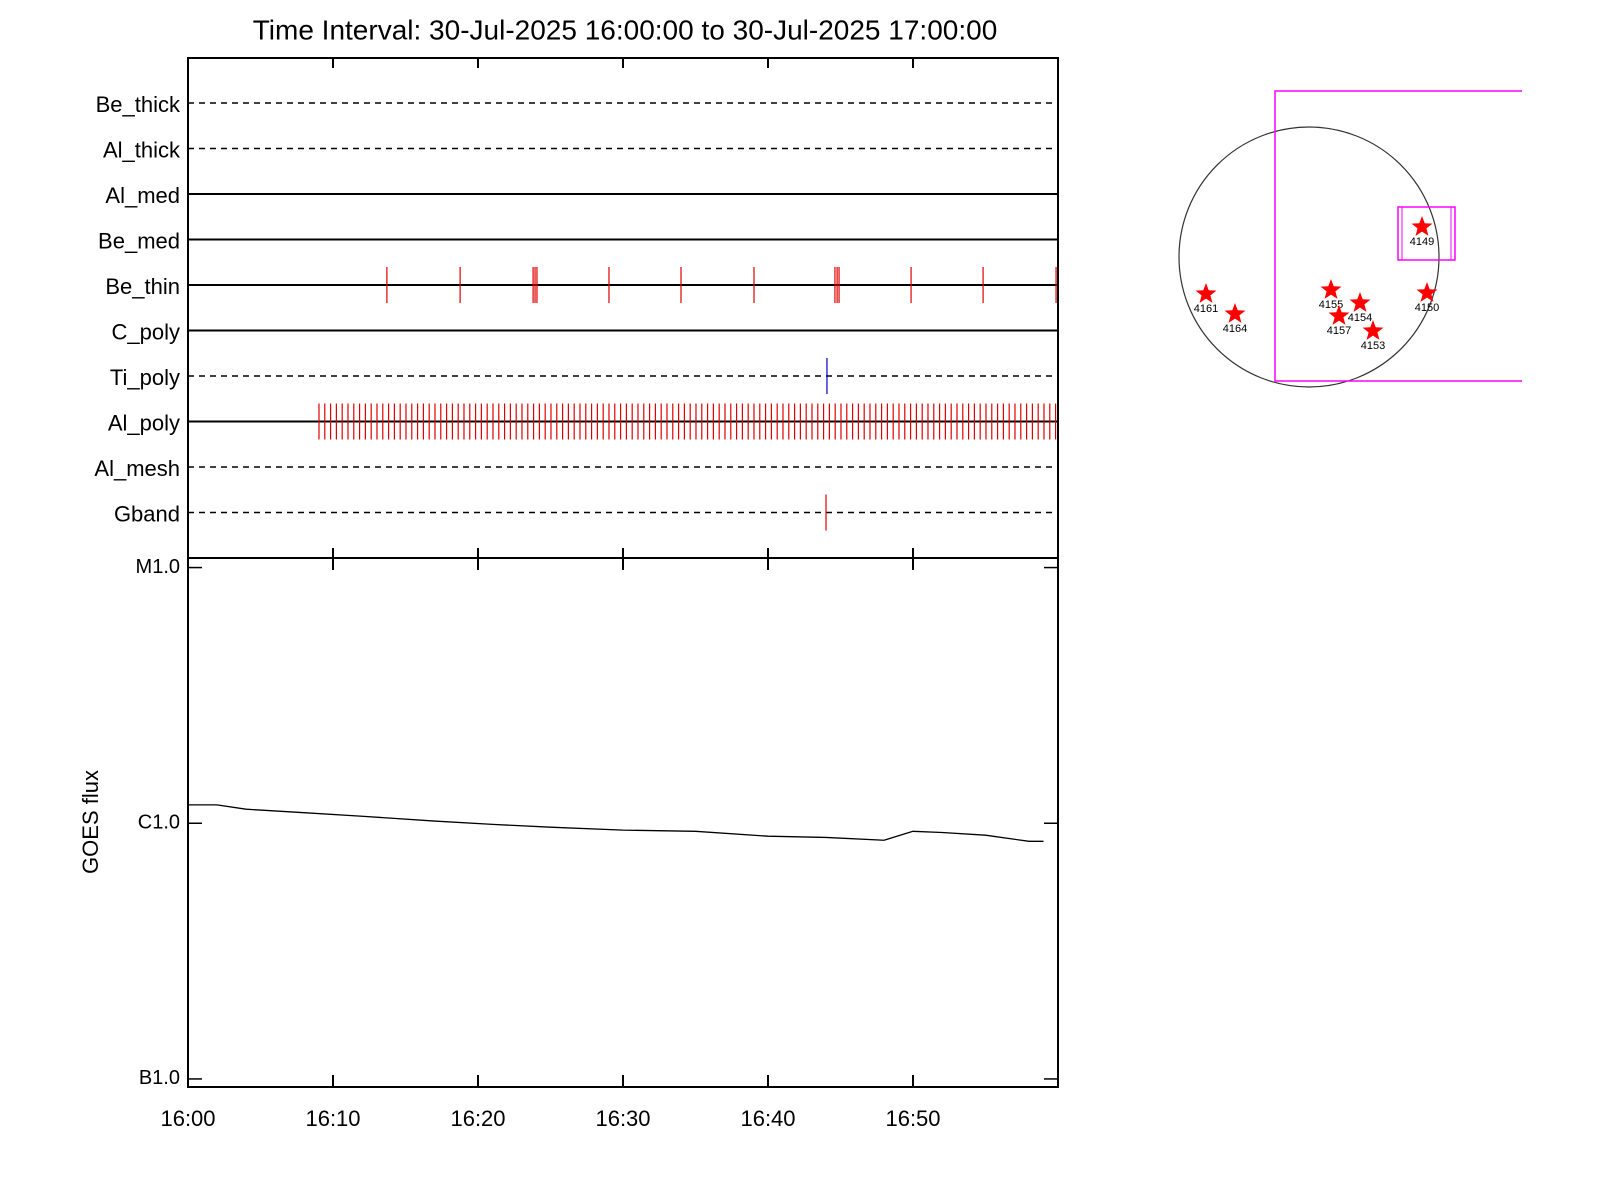 The width and height of the screenshot is (1600, 1200). I want to click on region-label: 4154, so click(1360, 318).